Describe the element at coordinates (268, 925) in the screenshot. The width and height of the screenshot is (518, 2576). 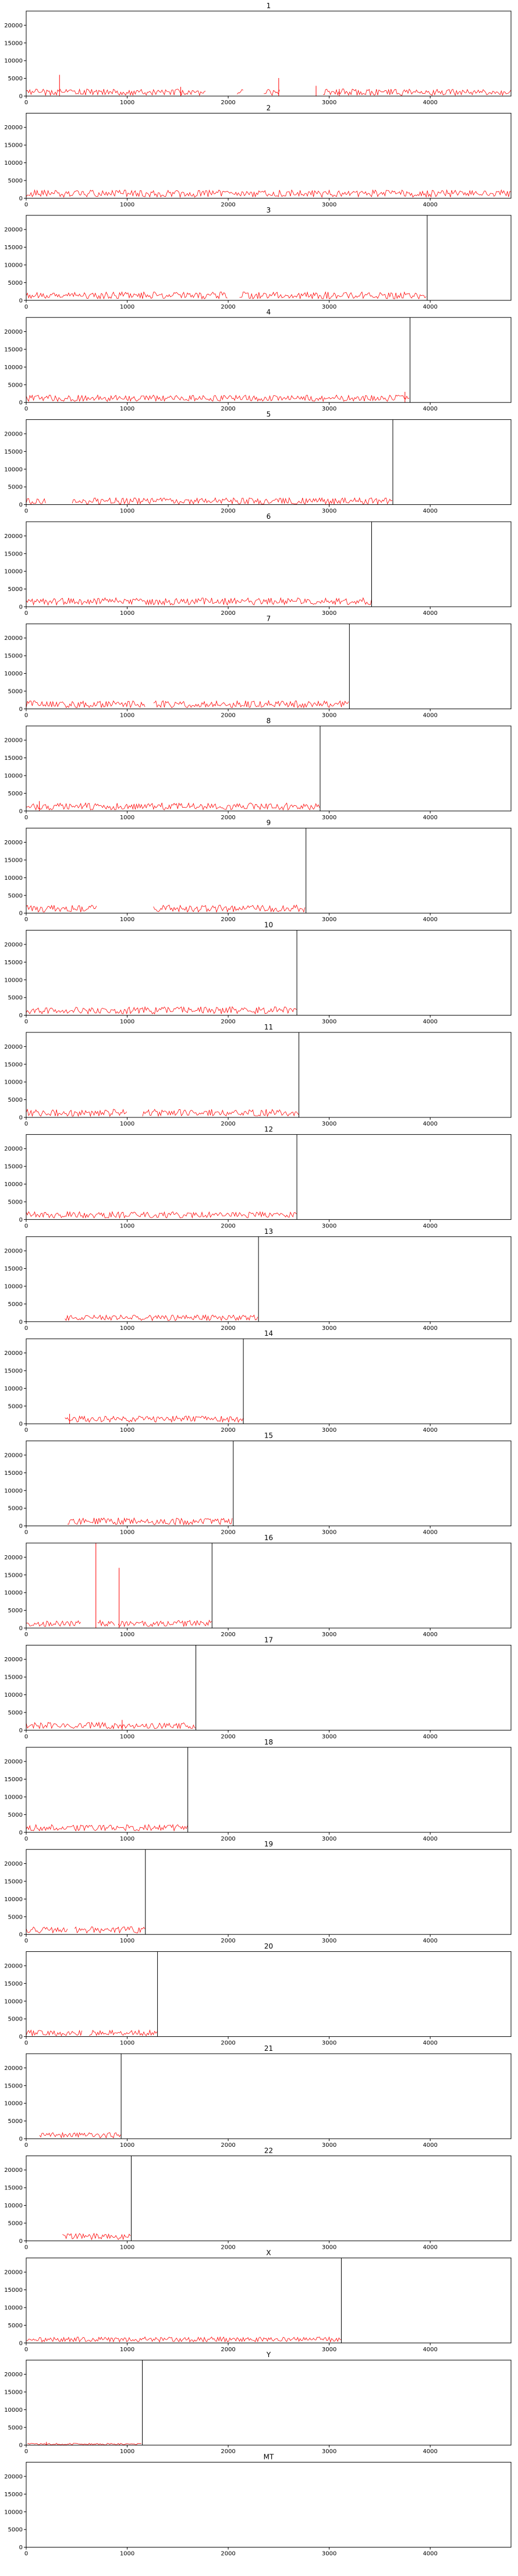
I see `panel-title: 10` at that location.